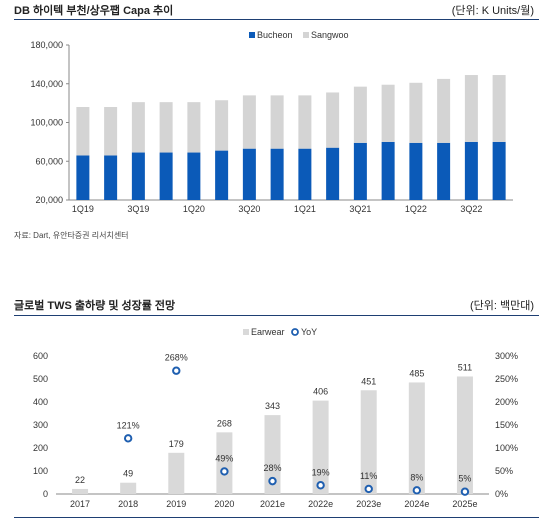 The height and width of the screenshot is (520, 543). I want to click on chart1-legend-bucheon-swatch, so click(252, 35).